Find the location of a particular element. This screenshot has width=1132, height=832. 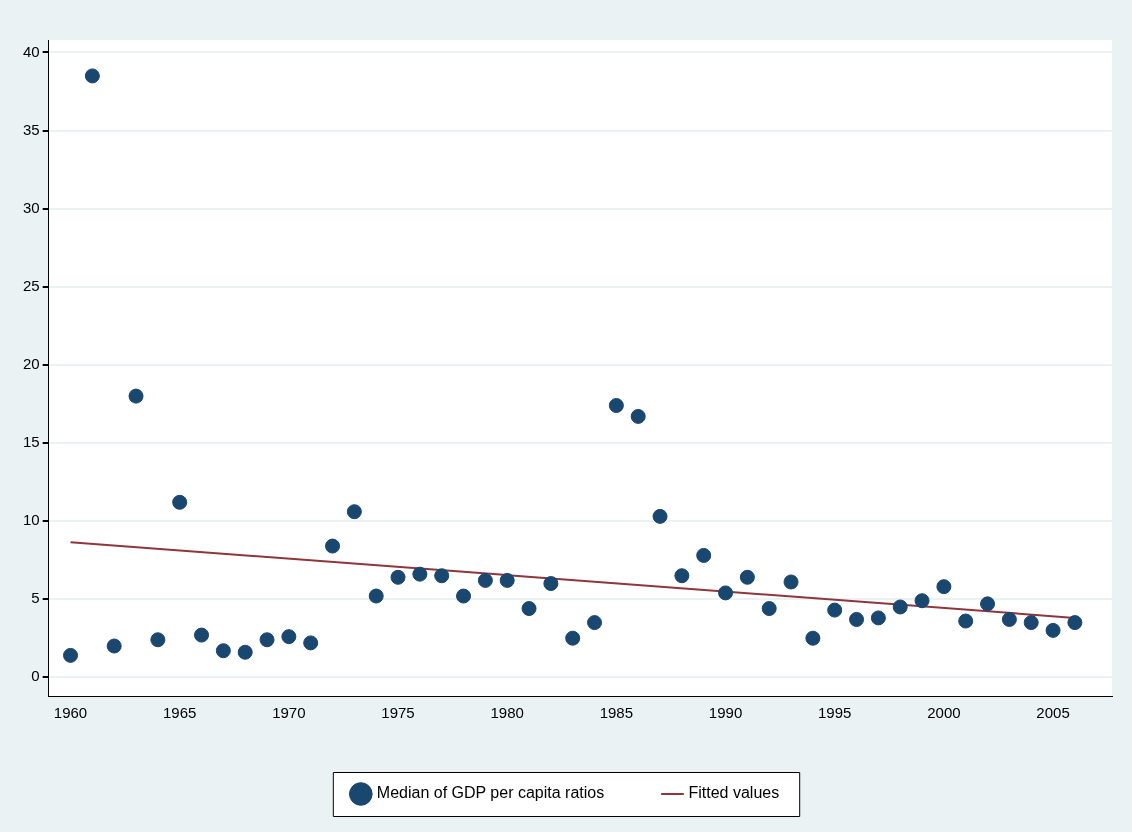

x-tick-label: 2000 is located at coordinates (944, 713).